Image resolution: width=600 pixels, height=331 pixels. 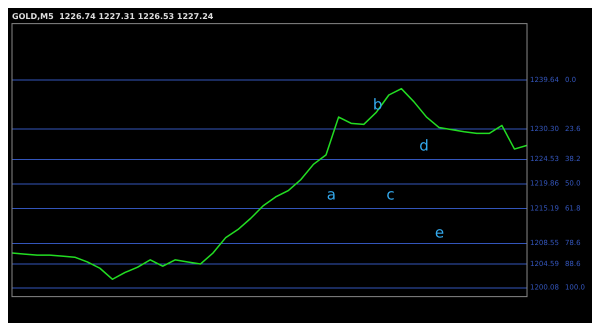 I want to click on annotation: e, so click(x=439, y=233).